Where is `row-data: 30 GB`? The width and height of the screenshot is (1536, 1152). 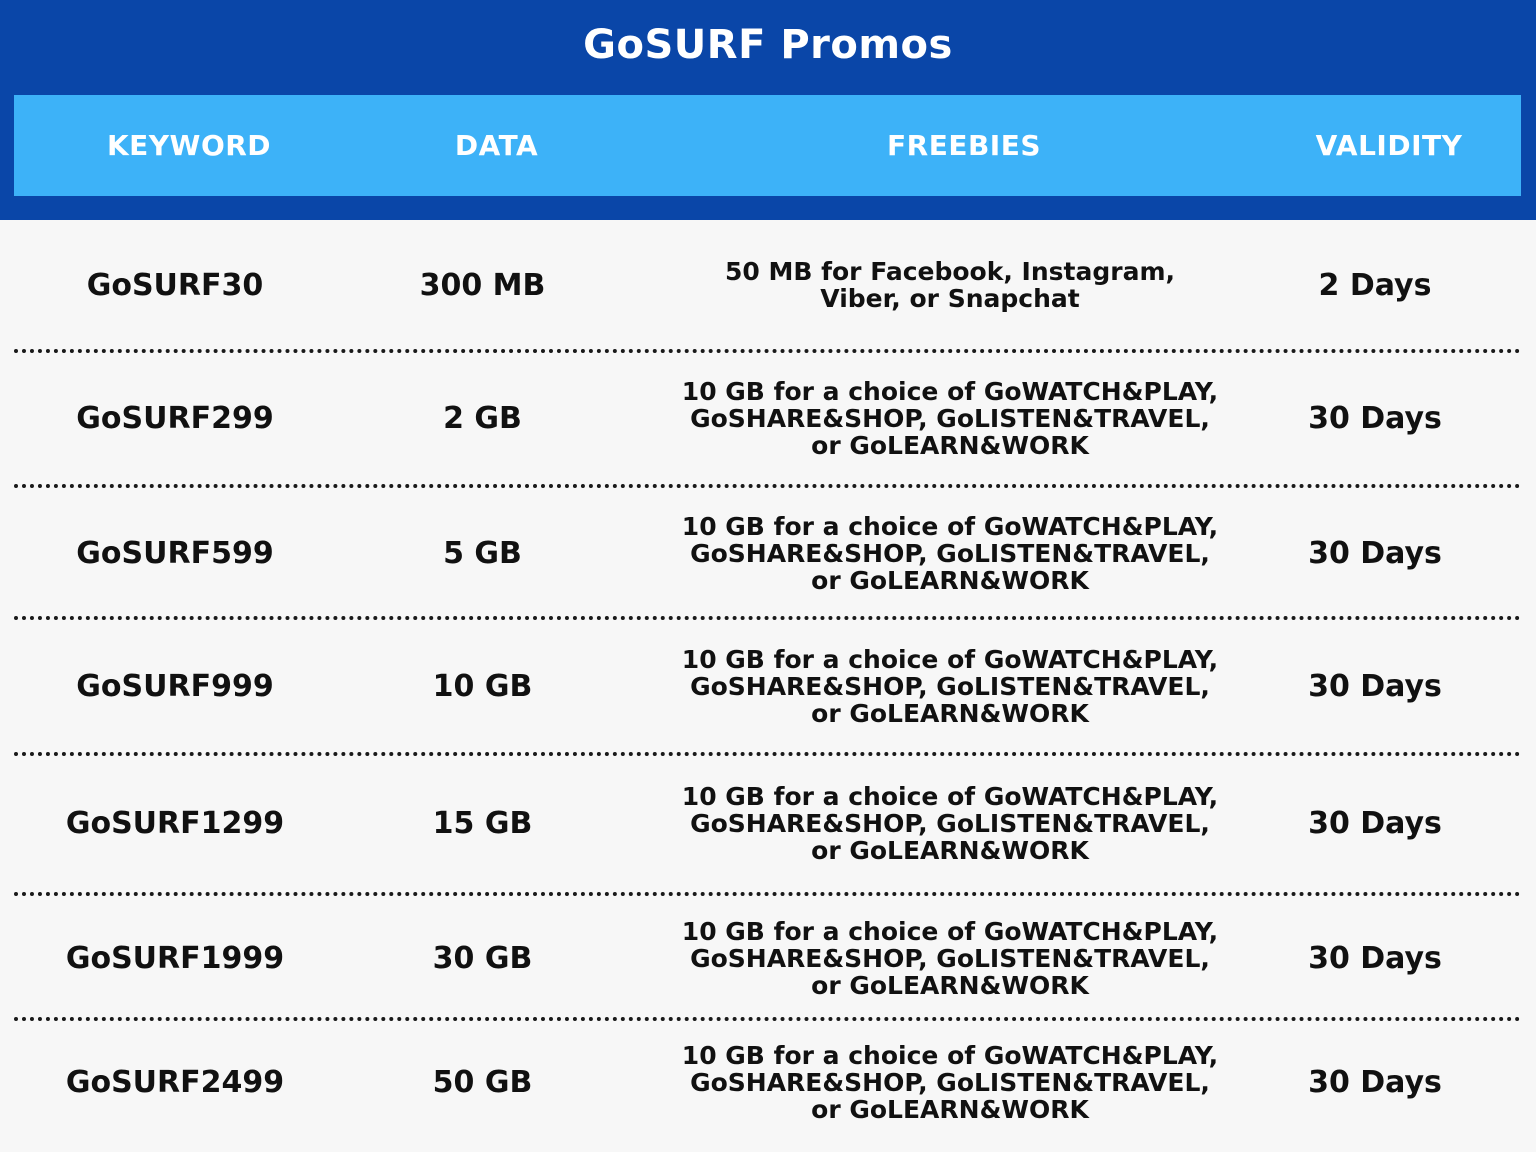 row-data: 30 GB is located at coordinates (482, 958).